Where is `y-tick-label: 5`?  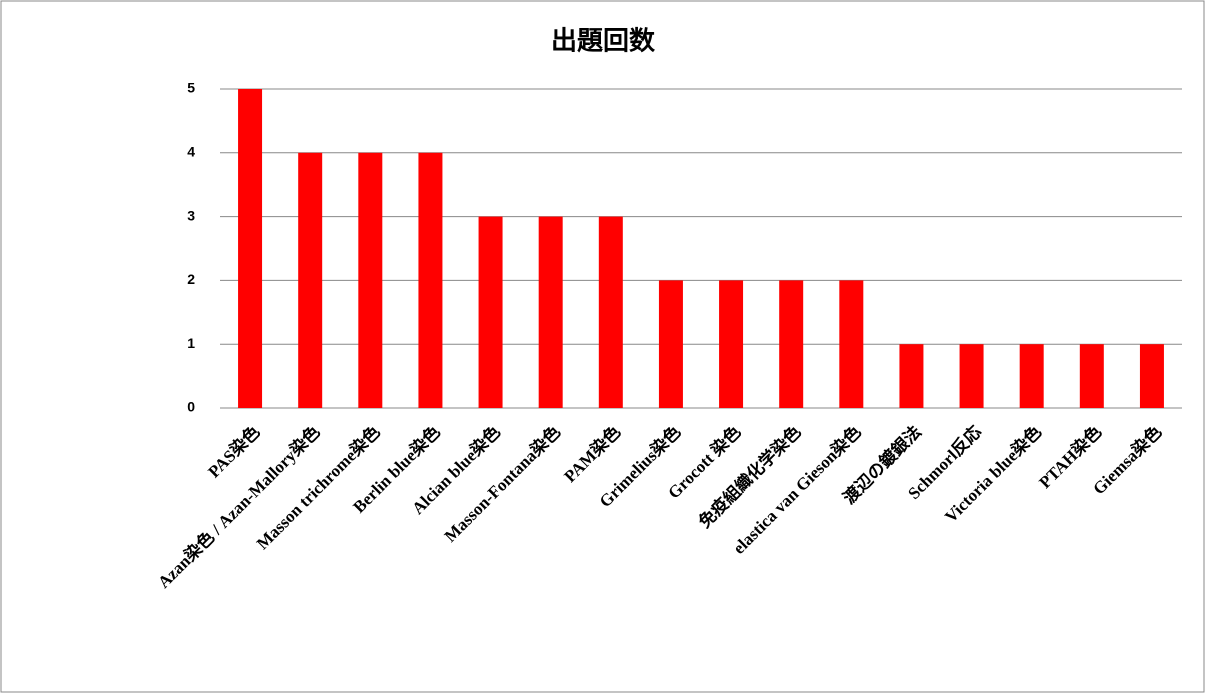
y-tick-label: 5 is located at coordinates (191, 88).